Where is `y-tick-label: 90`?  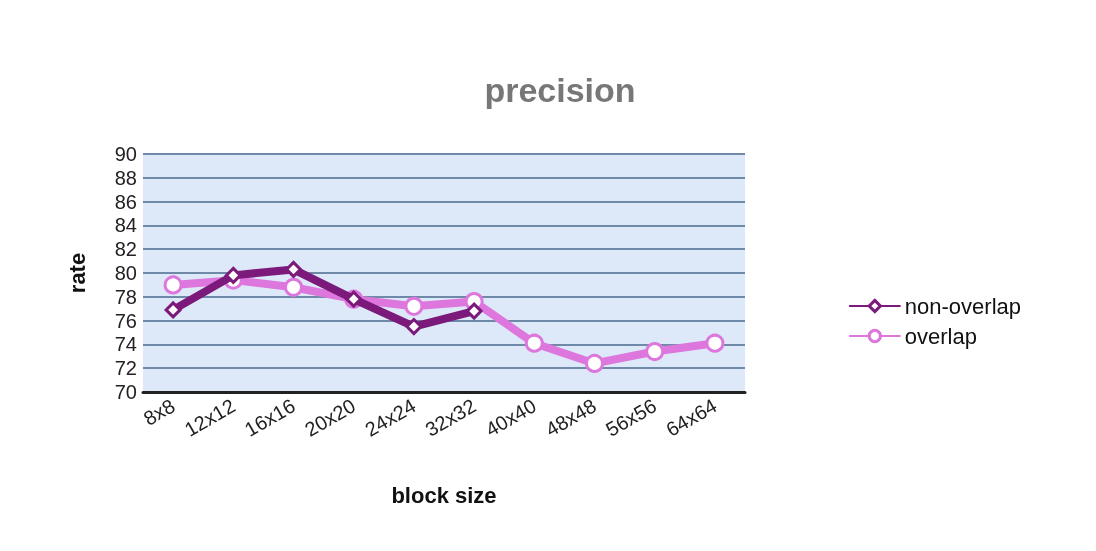 y-tick-label: 90 is located at coordinates (125, 154).